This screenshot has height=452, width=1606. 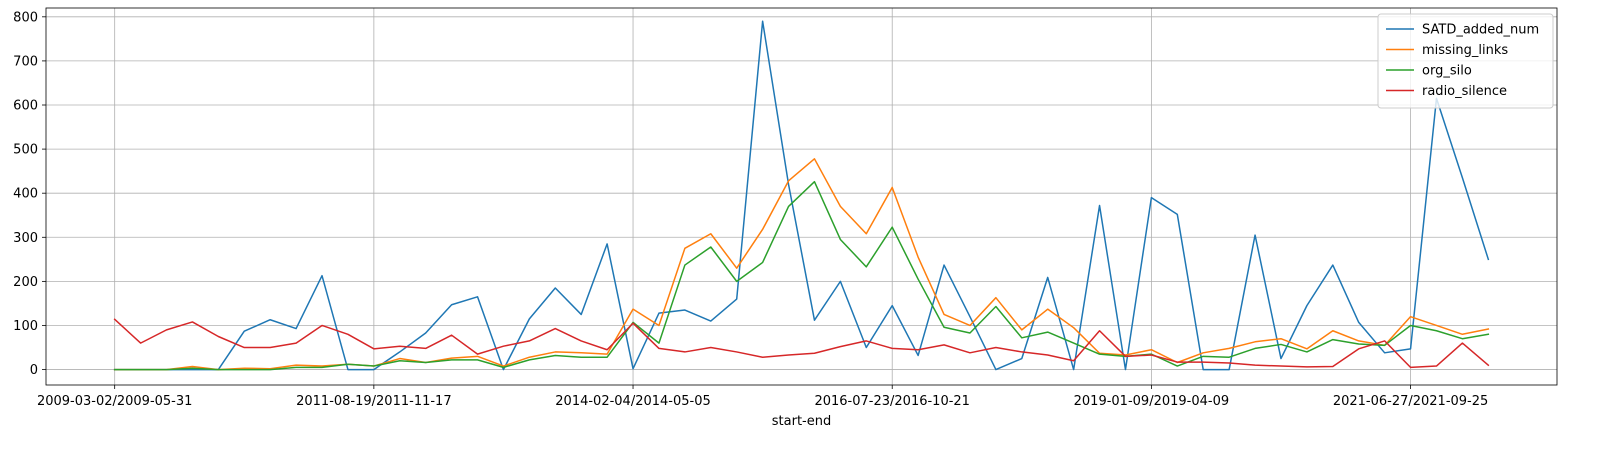 I want to click on x-tick-label: 2021-06-27/2021-09-25, so click(x=1410, y=401).